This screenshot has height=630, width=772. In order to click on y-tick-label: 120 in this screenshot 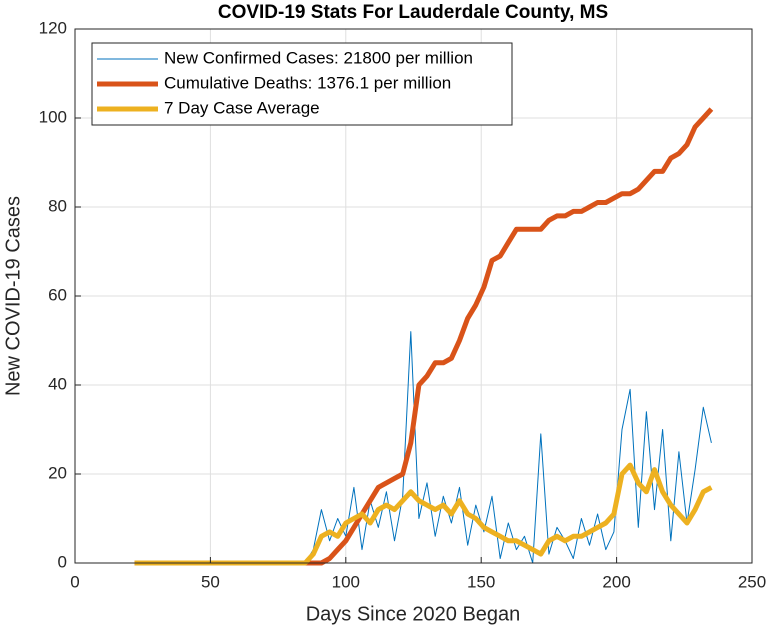, I will do `click(53, 27)`.